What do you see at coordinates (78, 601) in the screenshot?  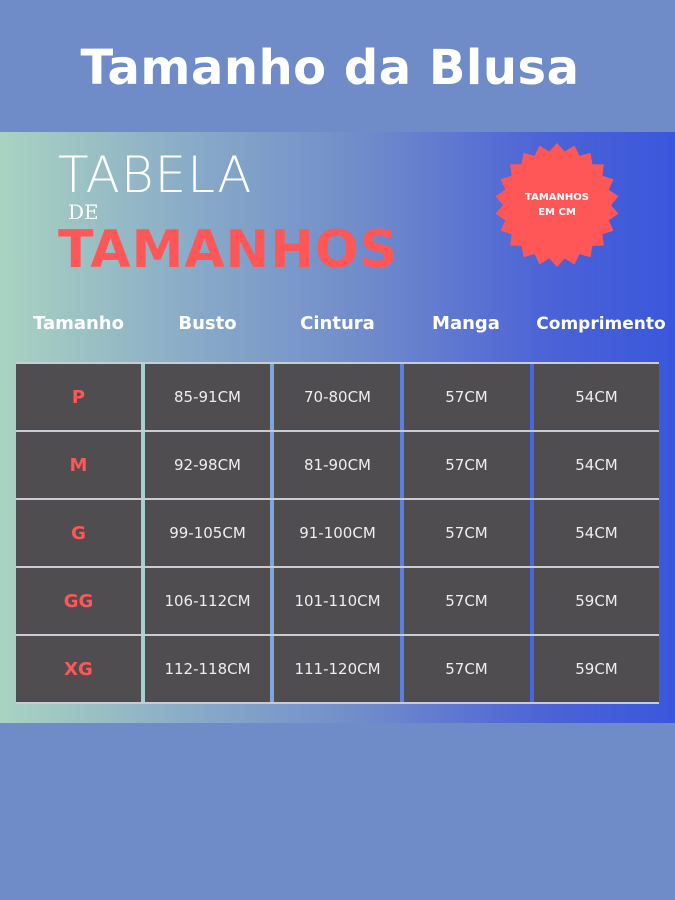 I see `size-label: GG` at bounding box center [78, 601].